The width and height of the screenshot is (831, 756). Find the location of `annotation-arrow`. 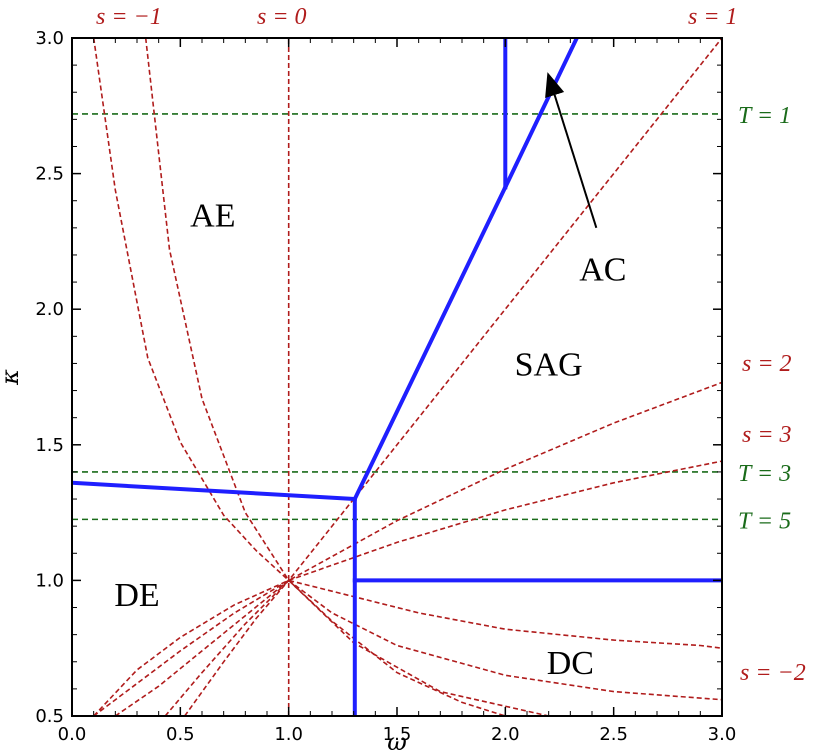

annotation-arrow is located at coordinates (571, 150).